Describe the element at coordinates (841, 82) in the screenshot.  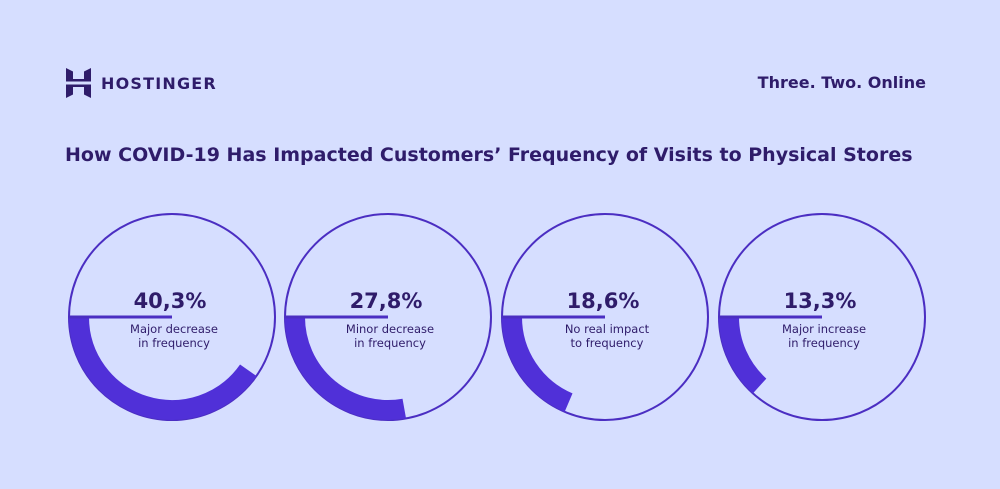
I see `tagline: Three. Two. Online` at that location.